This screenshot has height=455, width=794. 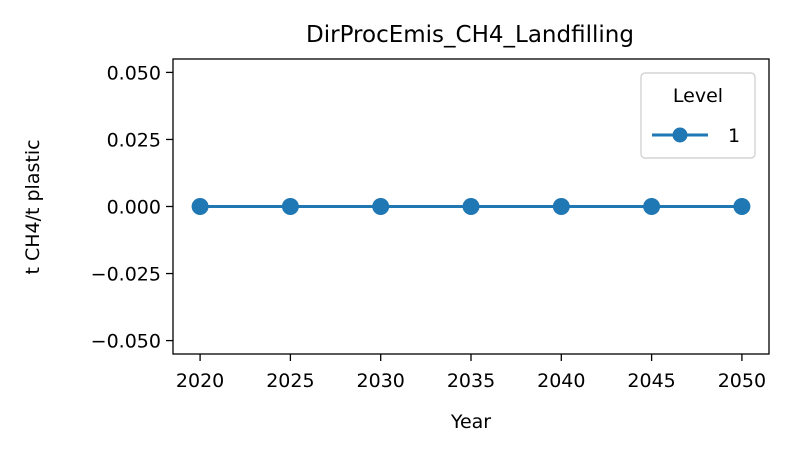 I want to click on chart-title: DirProcEmis_CH4_Landfilling, so click(x=470, y=35).